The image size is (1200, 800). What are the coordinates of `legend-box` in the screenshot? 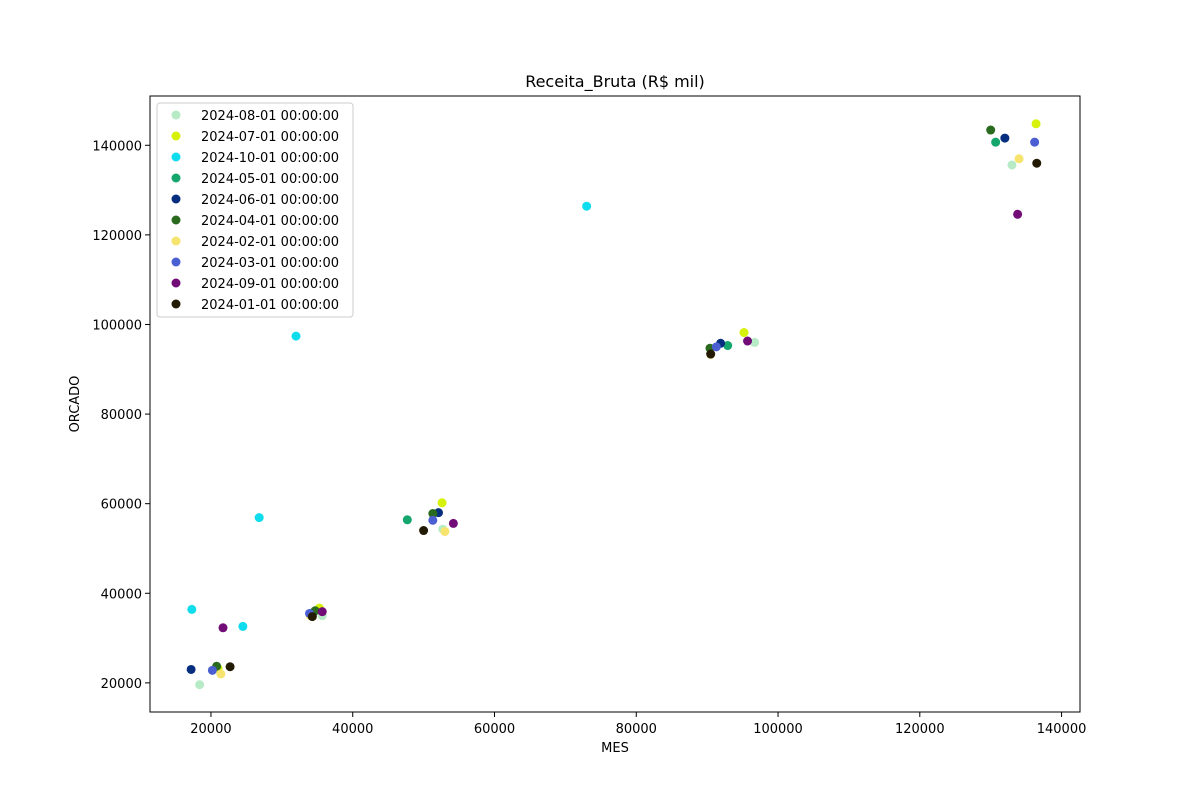 It's located at (255, 210).